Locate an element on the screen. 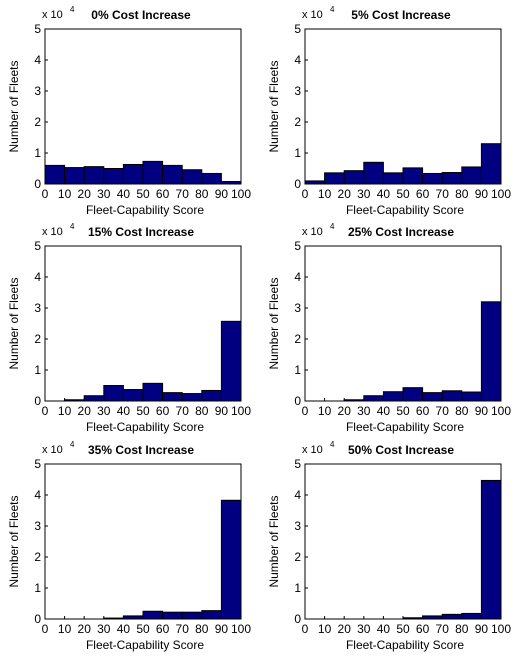 This screenshot has height=664, width=518. chart-title: 5% Cost Increase is located at coordinates (401, 15).